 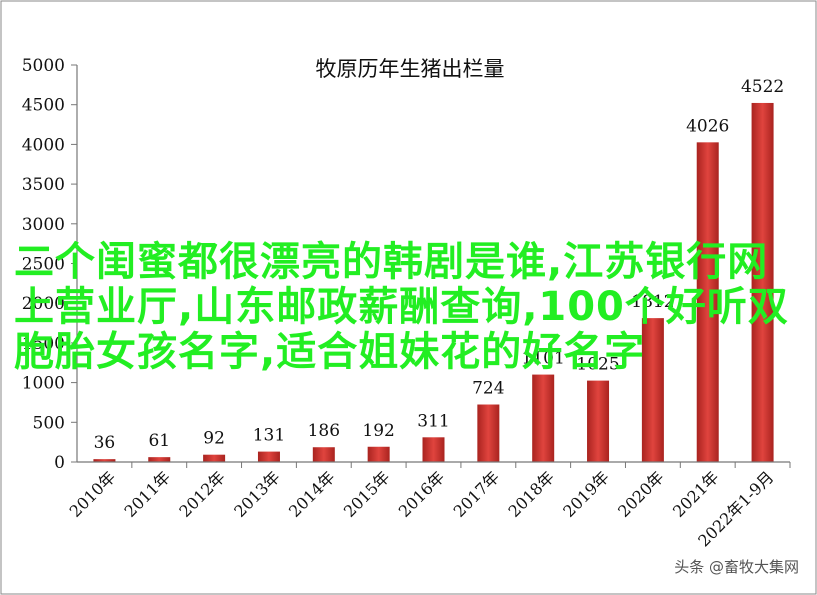 What do you see at coordinates (43, 106) in the screenshot?
I see `y-tick-label: 4500` at bounding box center [43, 106].